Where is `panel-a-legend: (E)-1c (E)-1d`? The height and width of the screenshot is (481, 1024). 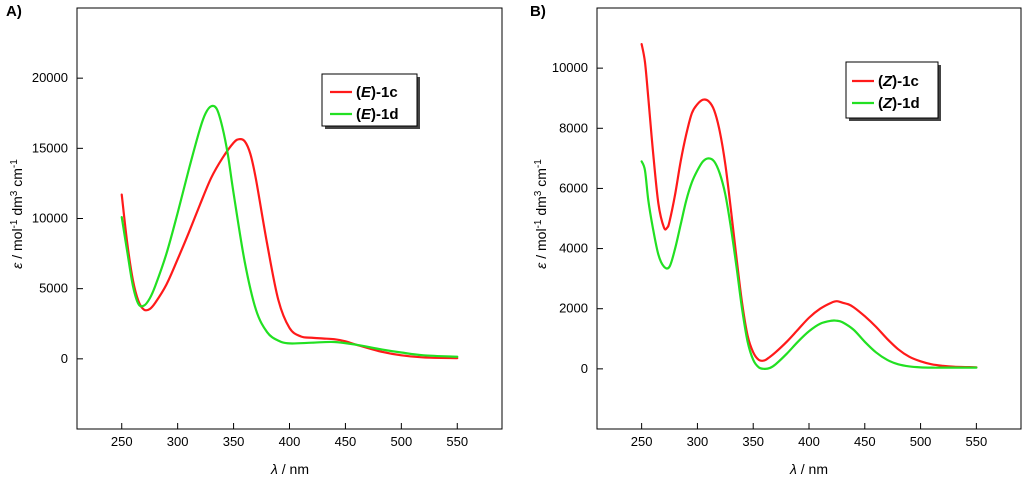
panel-a-legend: (E)-1c (E)-1d is located at coordinates (370, 101).